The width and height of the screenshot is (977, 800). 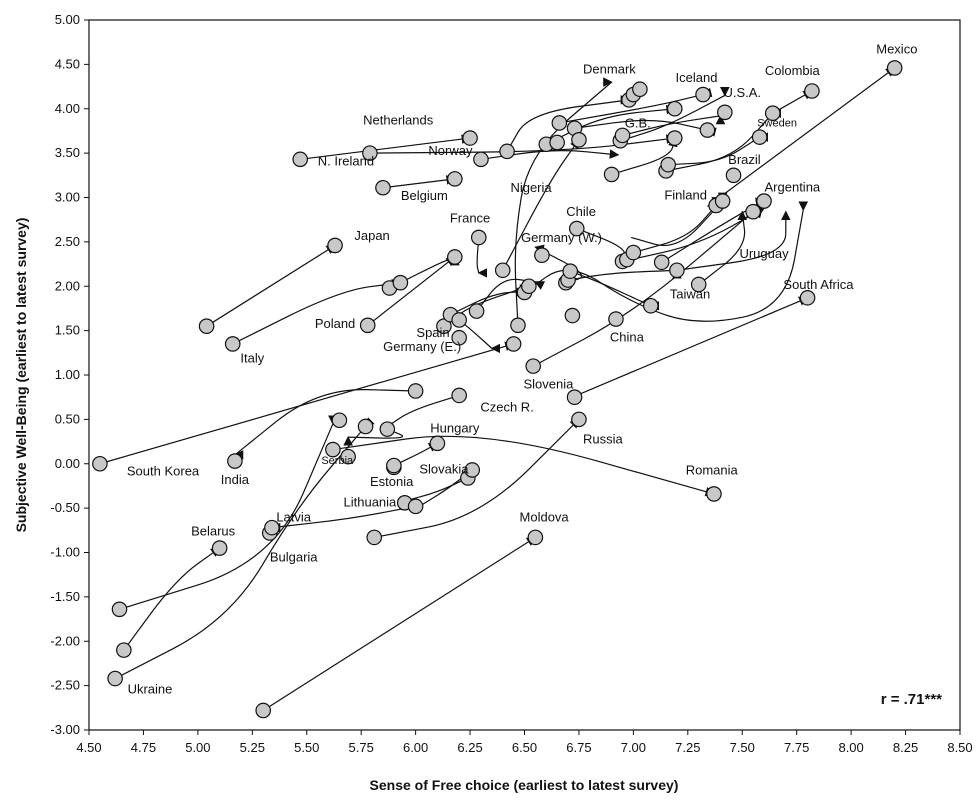 I want to click on country-label: Sweden, so click(x=777, y=124).